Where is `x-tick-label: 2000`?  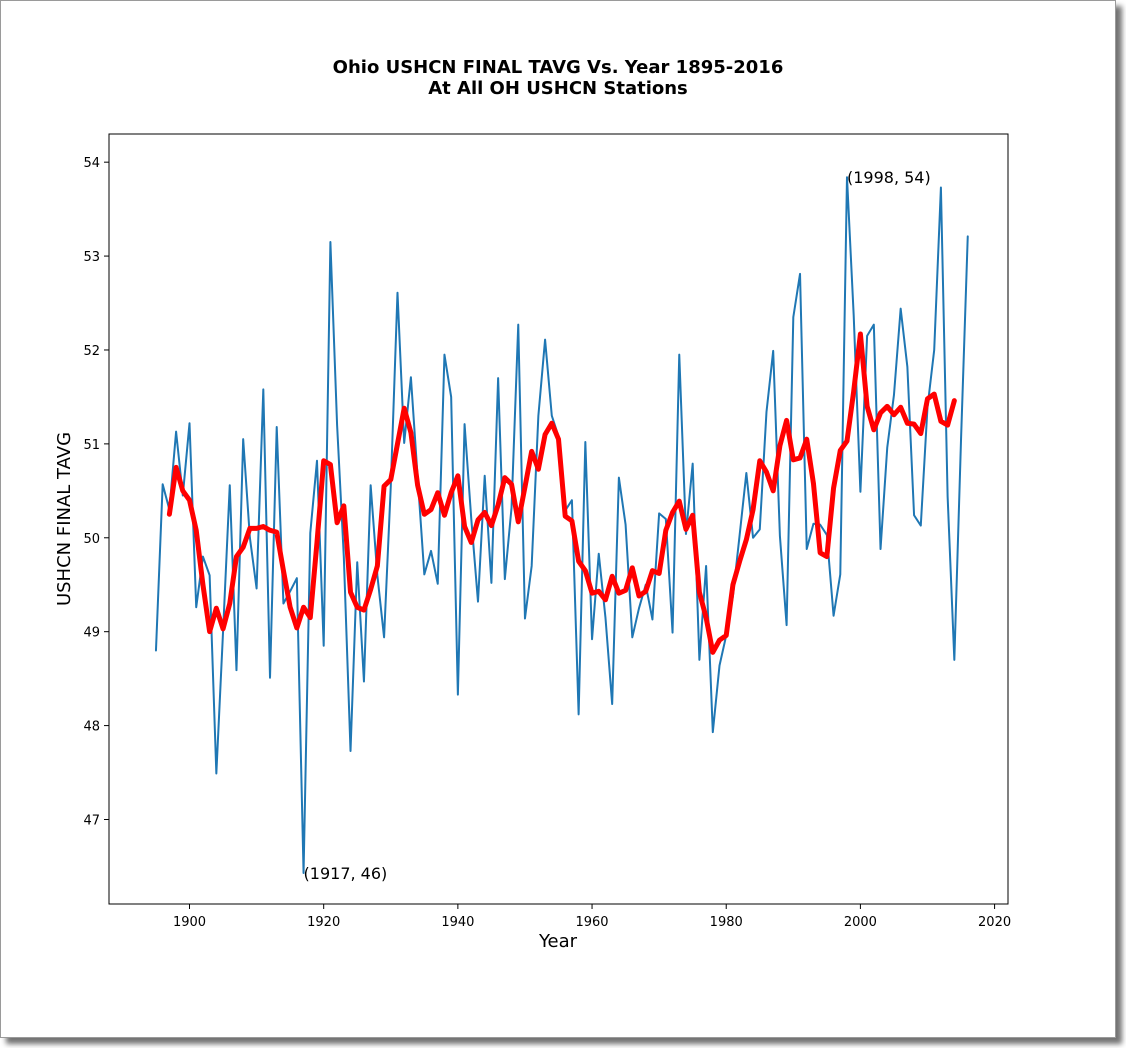
x-tick-label: 2000 is located at coordinates (860, 922).